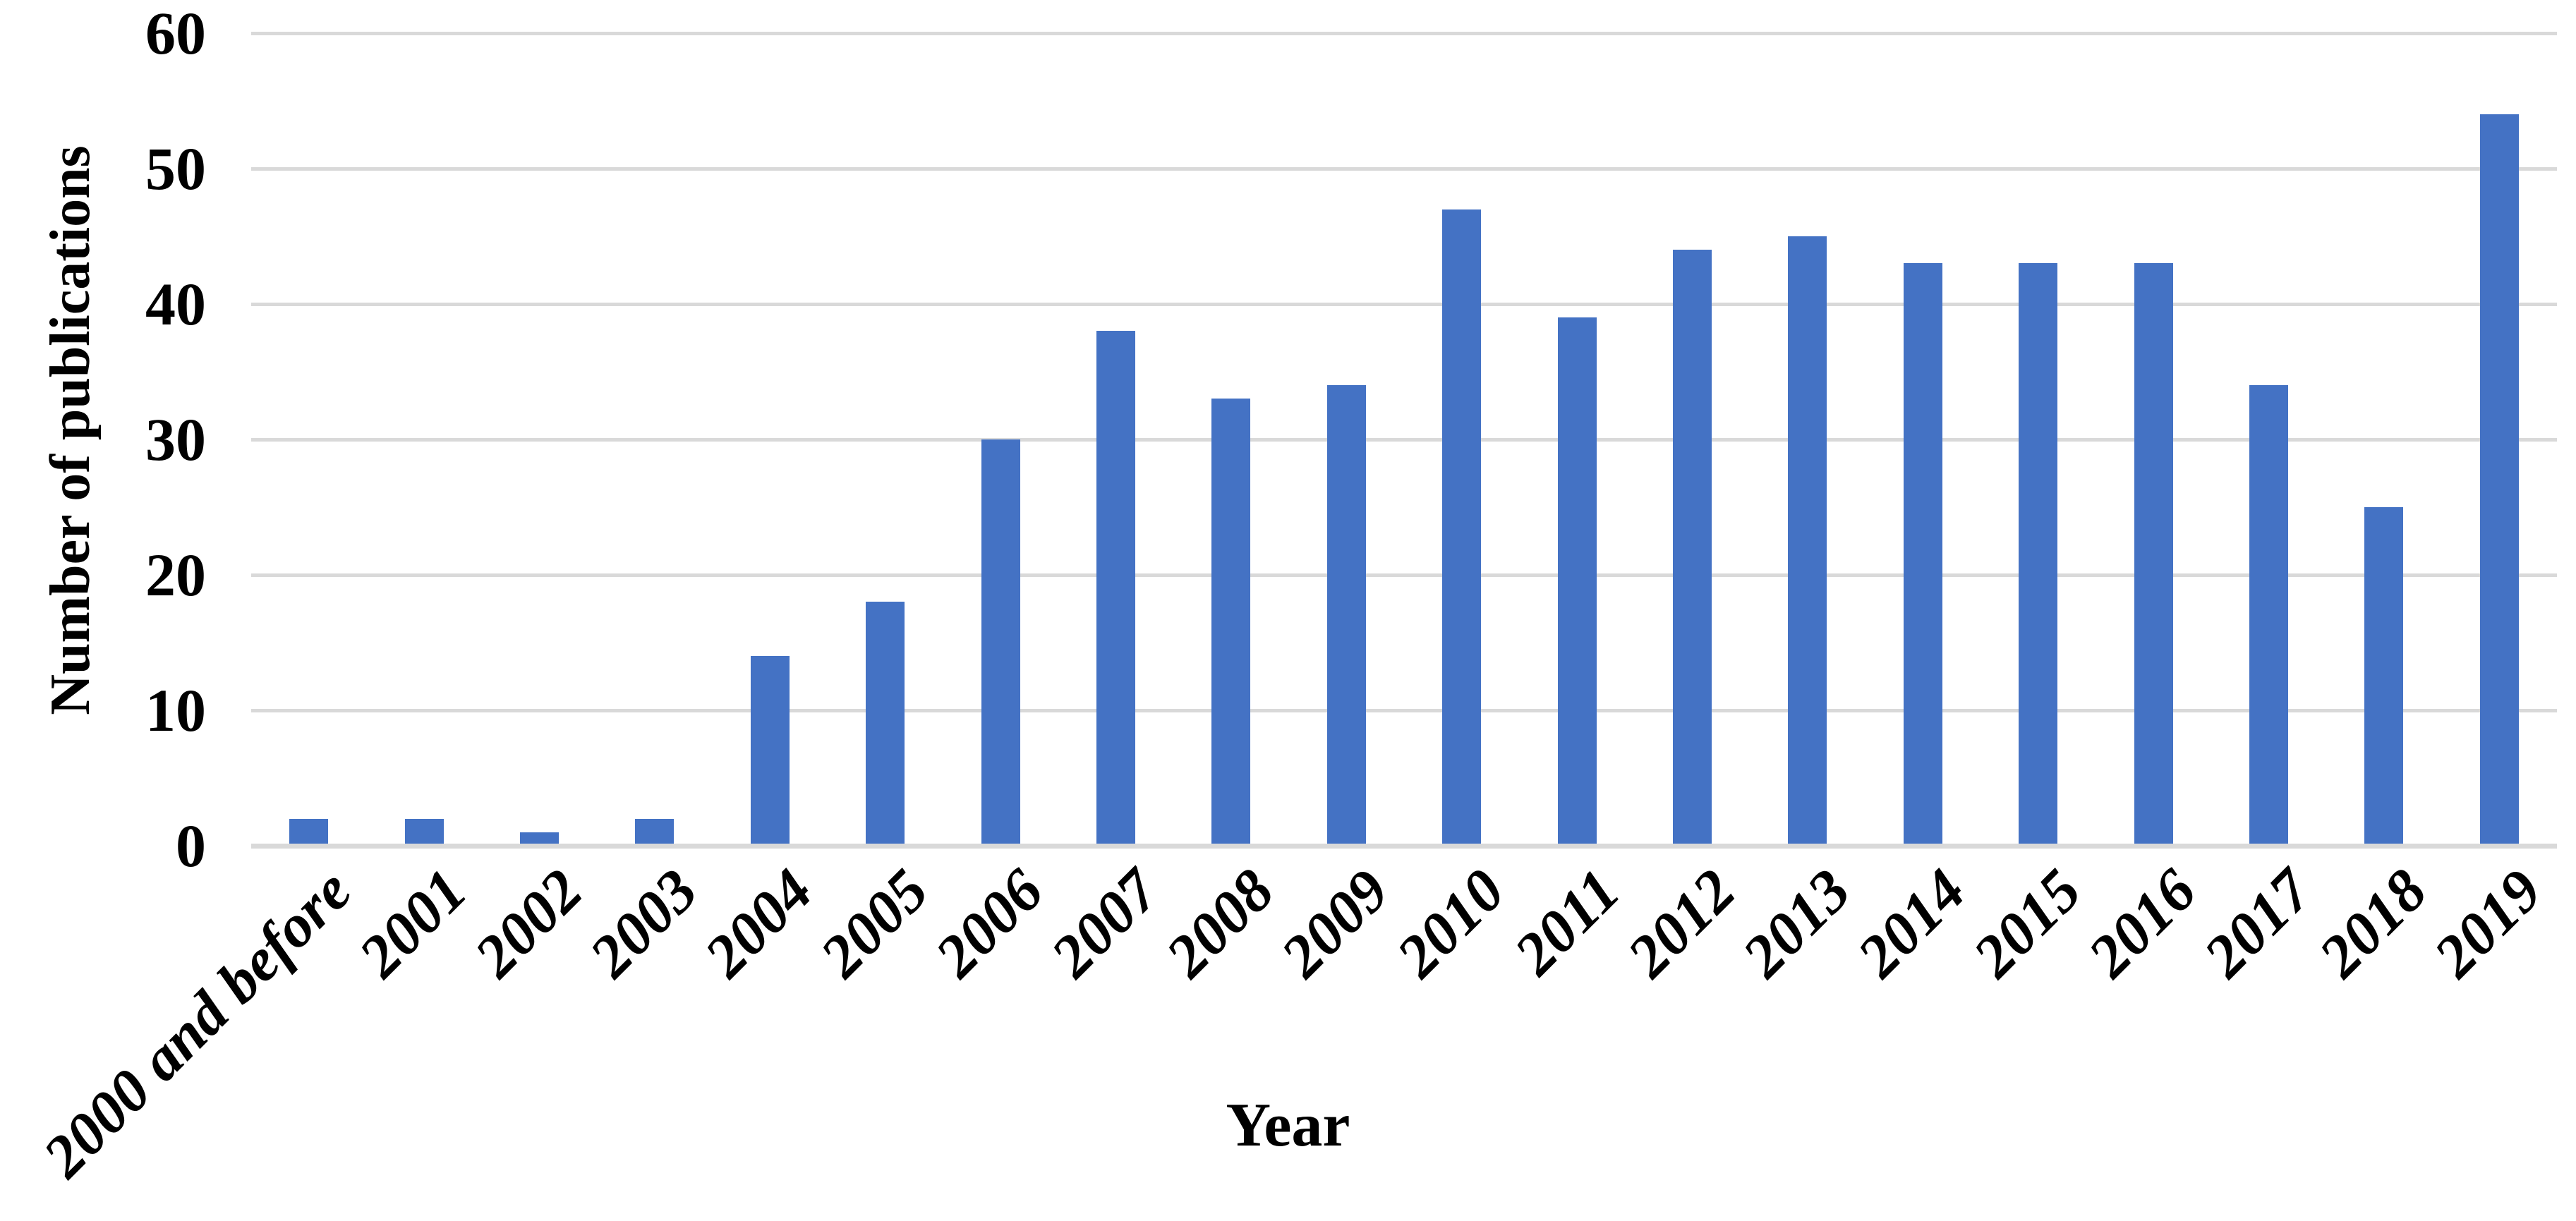  I want to click on x-axis-title: Year, so click(1288, 1126).